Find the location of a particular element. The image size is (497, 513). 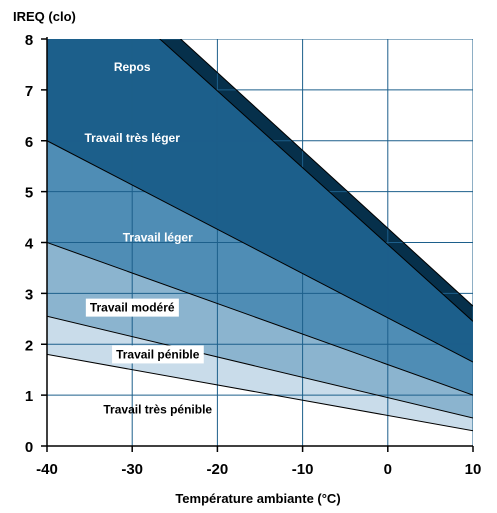

x-tick-label: -10 is located at coordinates (303, 469).